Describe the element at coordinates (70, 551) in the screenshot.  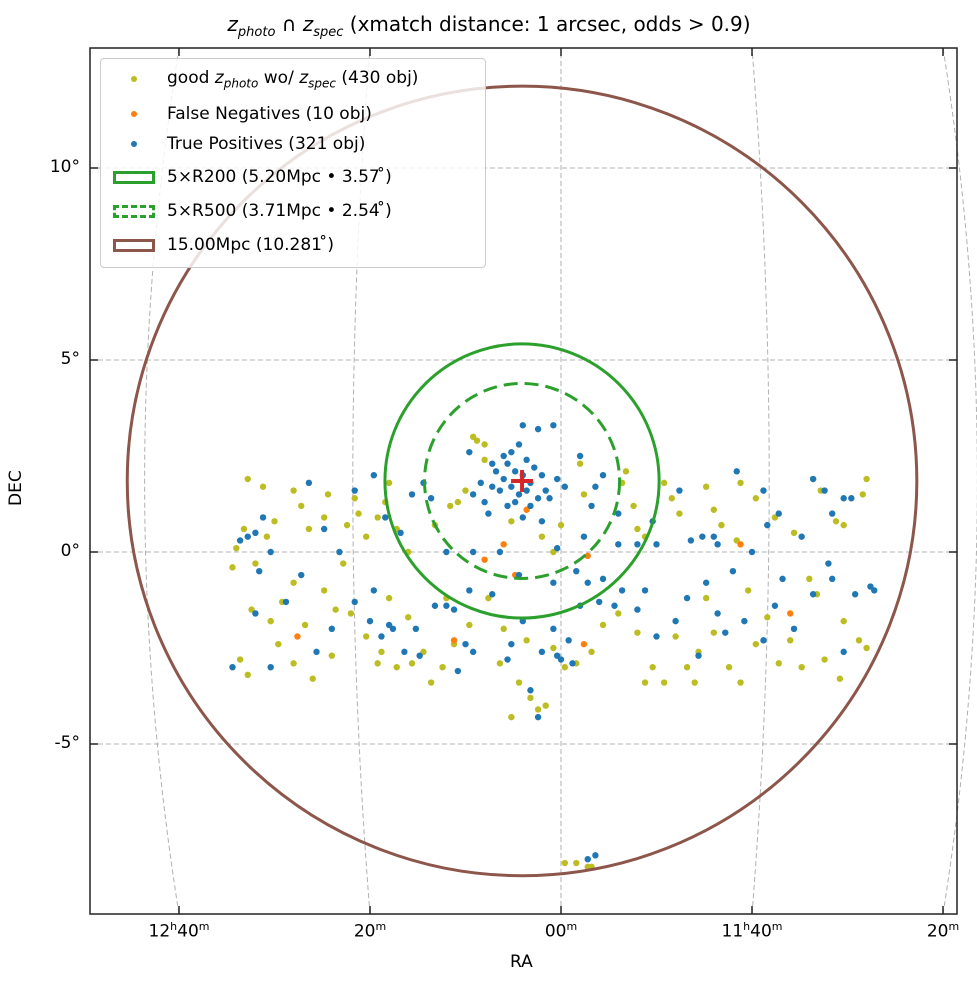
I see `y-tick-label: 0°` at that location.